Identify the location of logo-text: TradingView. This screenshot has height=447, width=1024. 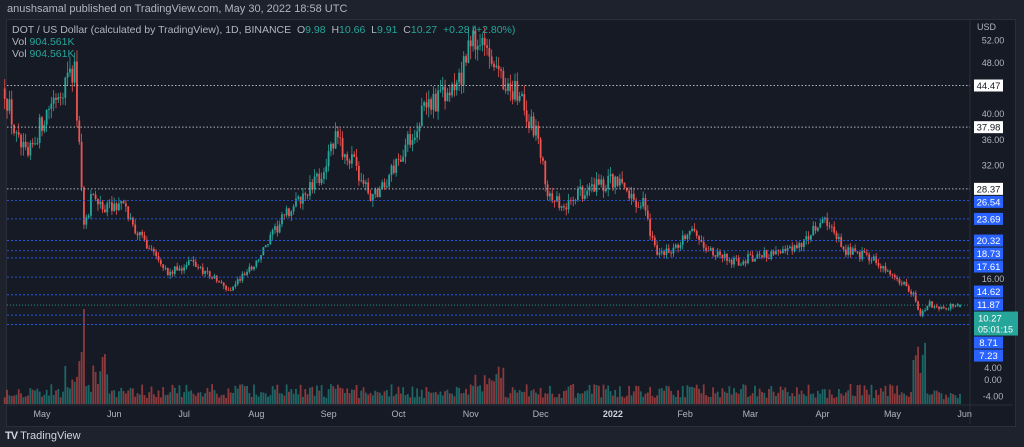
(50, 436).